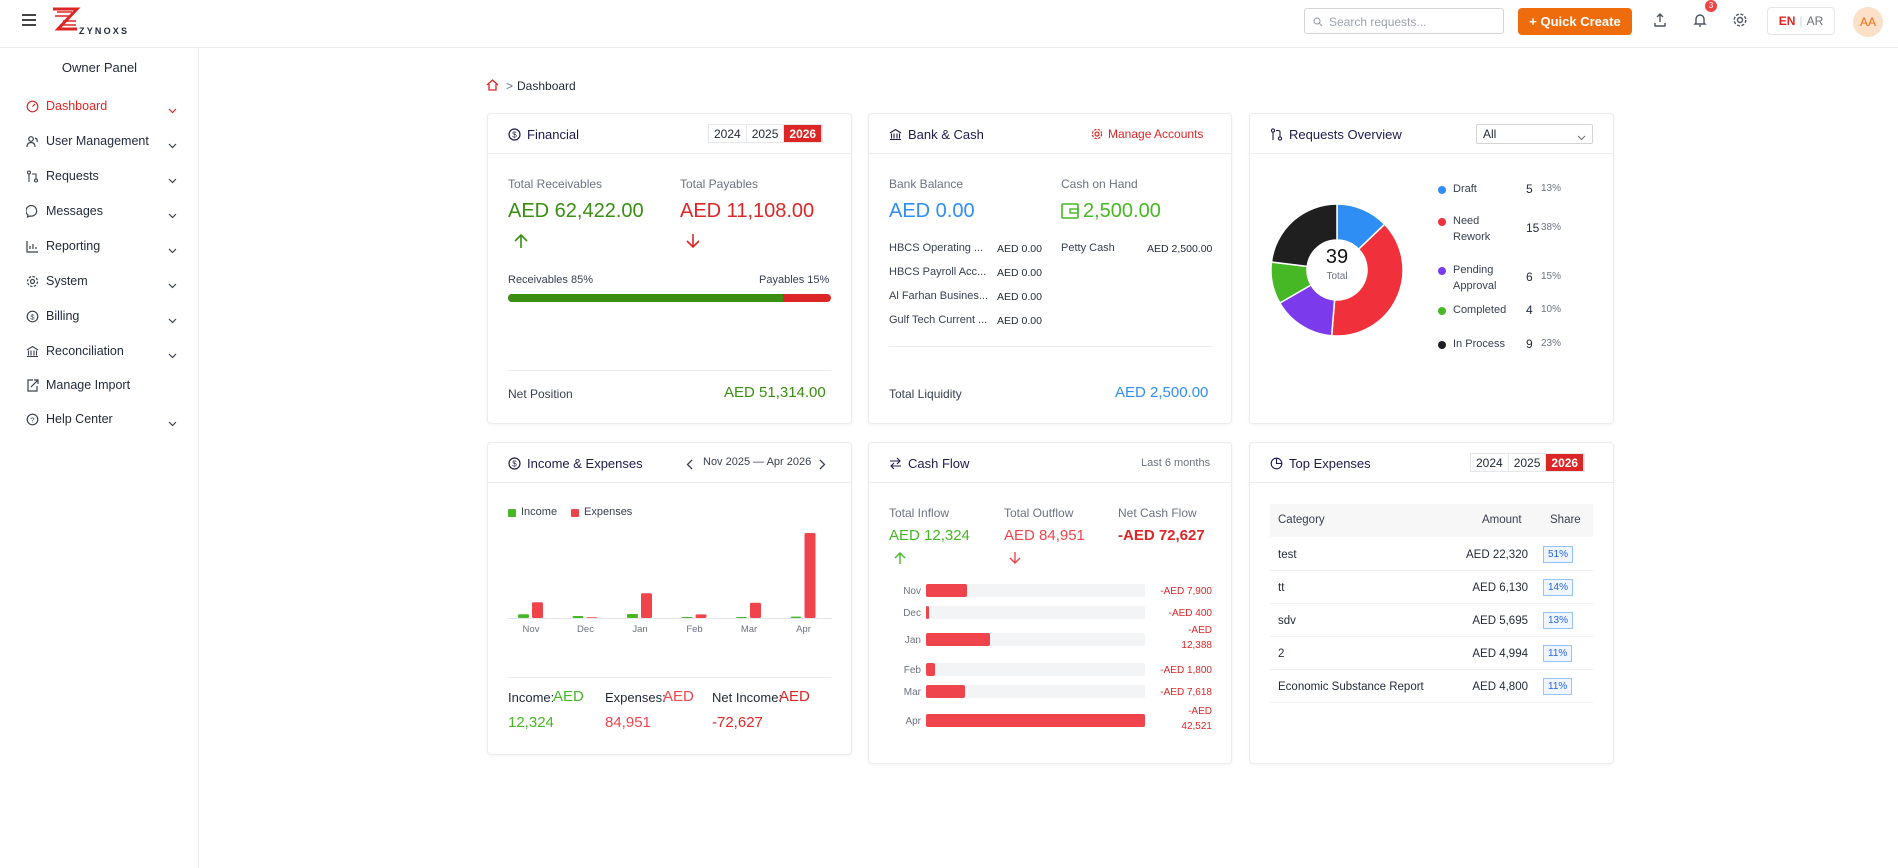  Describe the element at coordinates (946, 590) in the screenshot. I see `cashflow-bar-nov` at that location.